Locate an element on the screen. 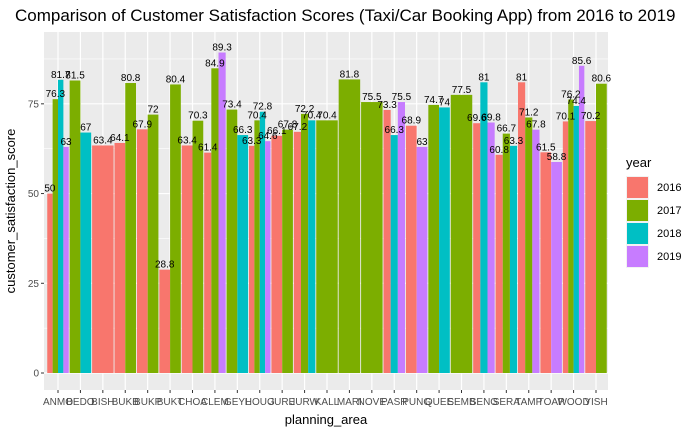 The image size is (700, 432). bar-CLEM-2016 is located at coordinates (208, 262).